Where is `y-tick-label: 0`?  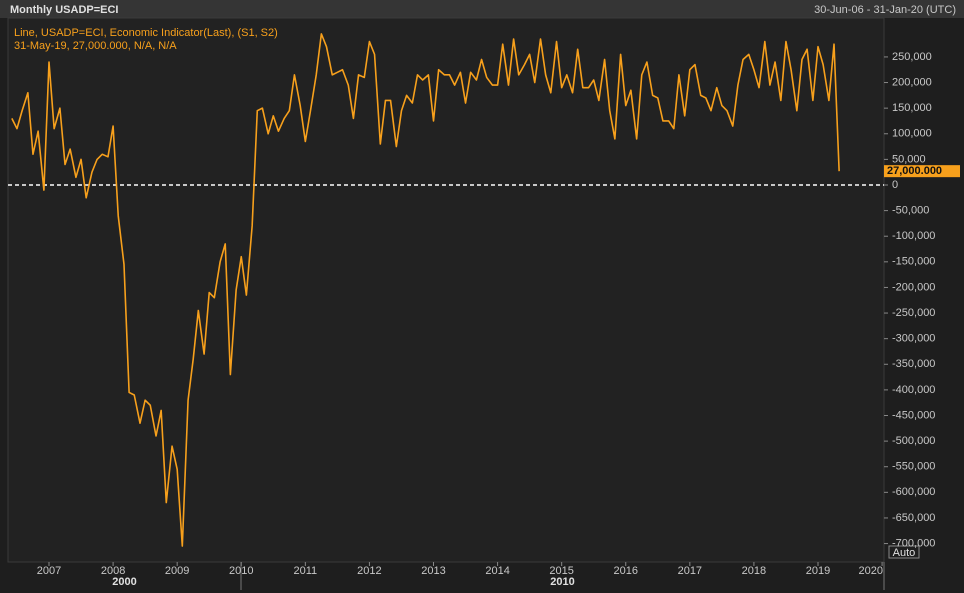
y-tick-label: 0 is located at coordinates (895, 185).